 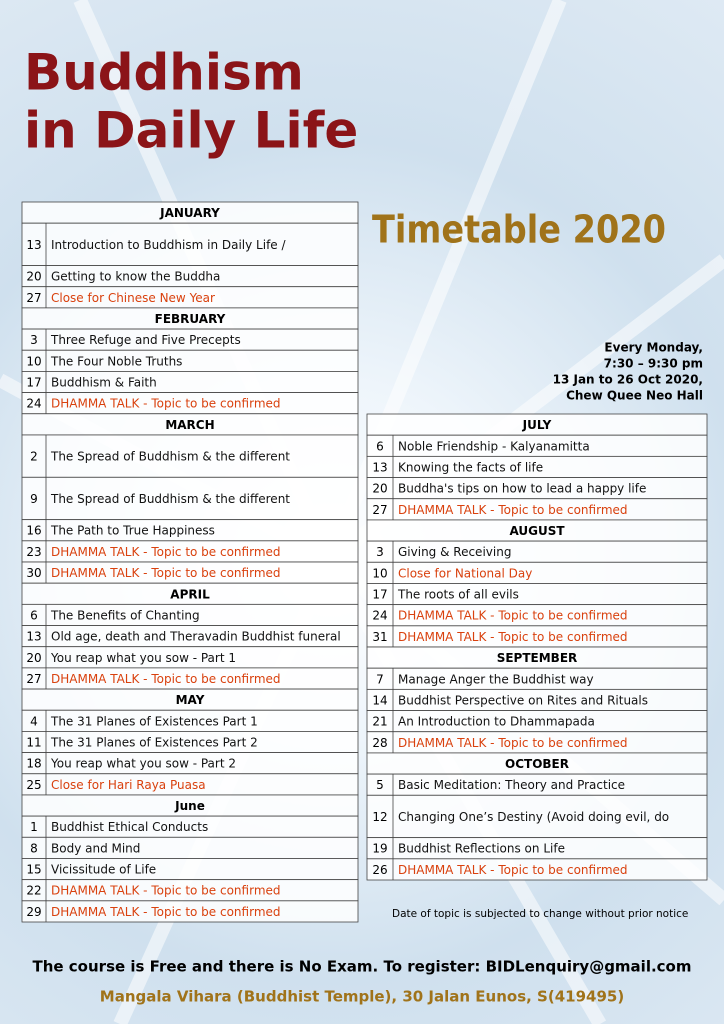 I want to click on month-header: APRIL, so click(x=190, y=594).